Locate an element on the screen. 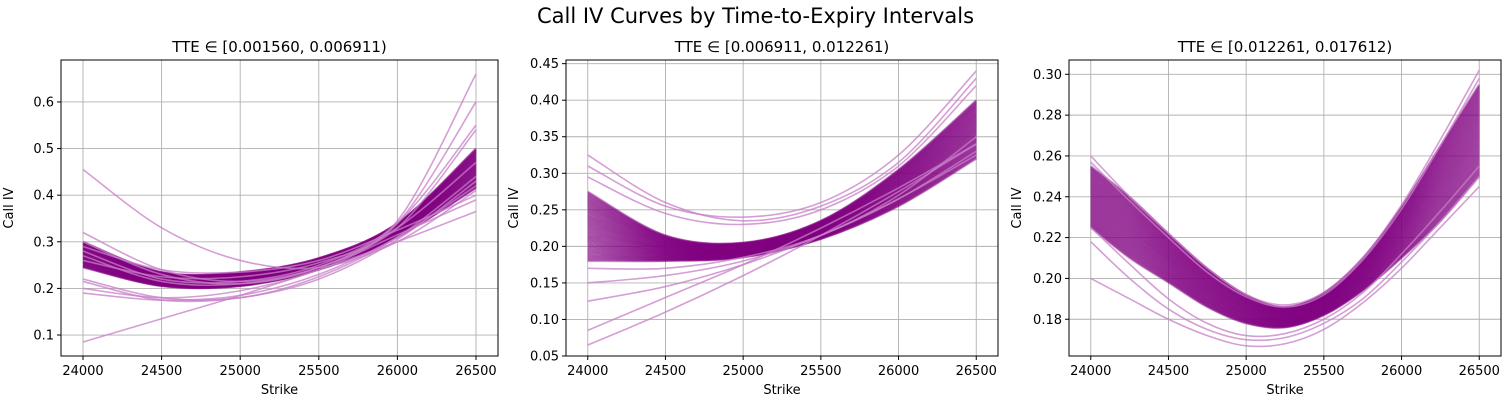 This screenshot has width=1511, height=411. y-axis-label: Call IV is located at coordinates (514, 207).